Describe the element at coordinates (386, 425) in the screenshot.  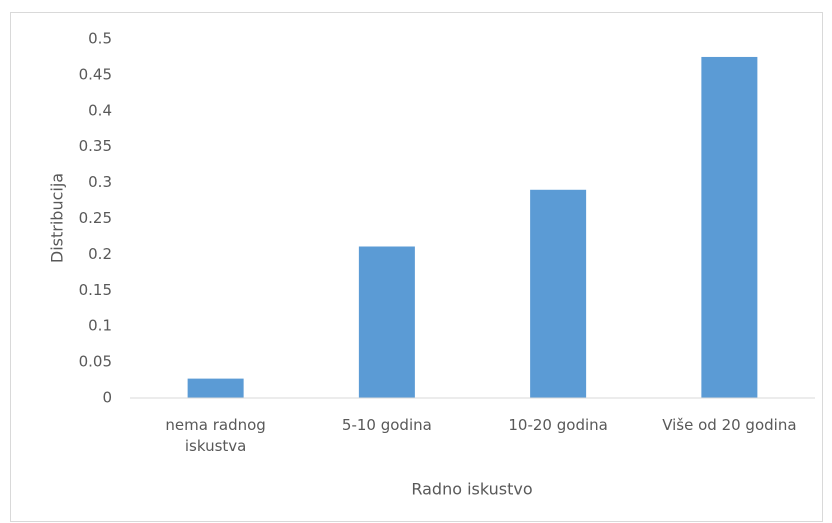
I see `x-tick-label: 5-10 godina` at that location.